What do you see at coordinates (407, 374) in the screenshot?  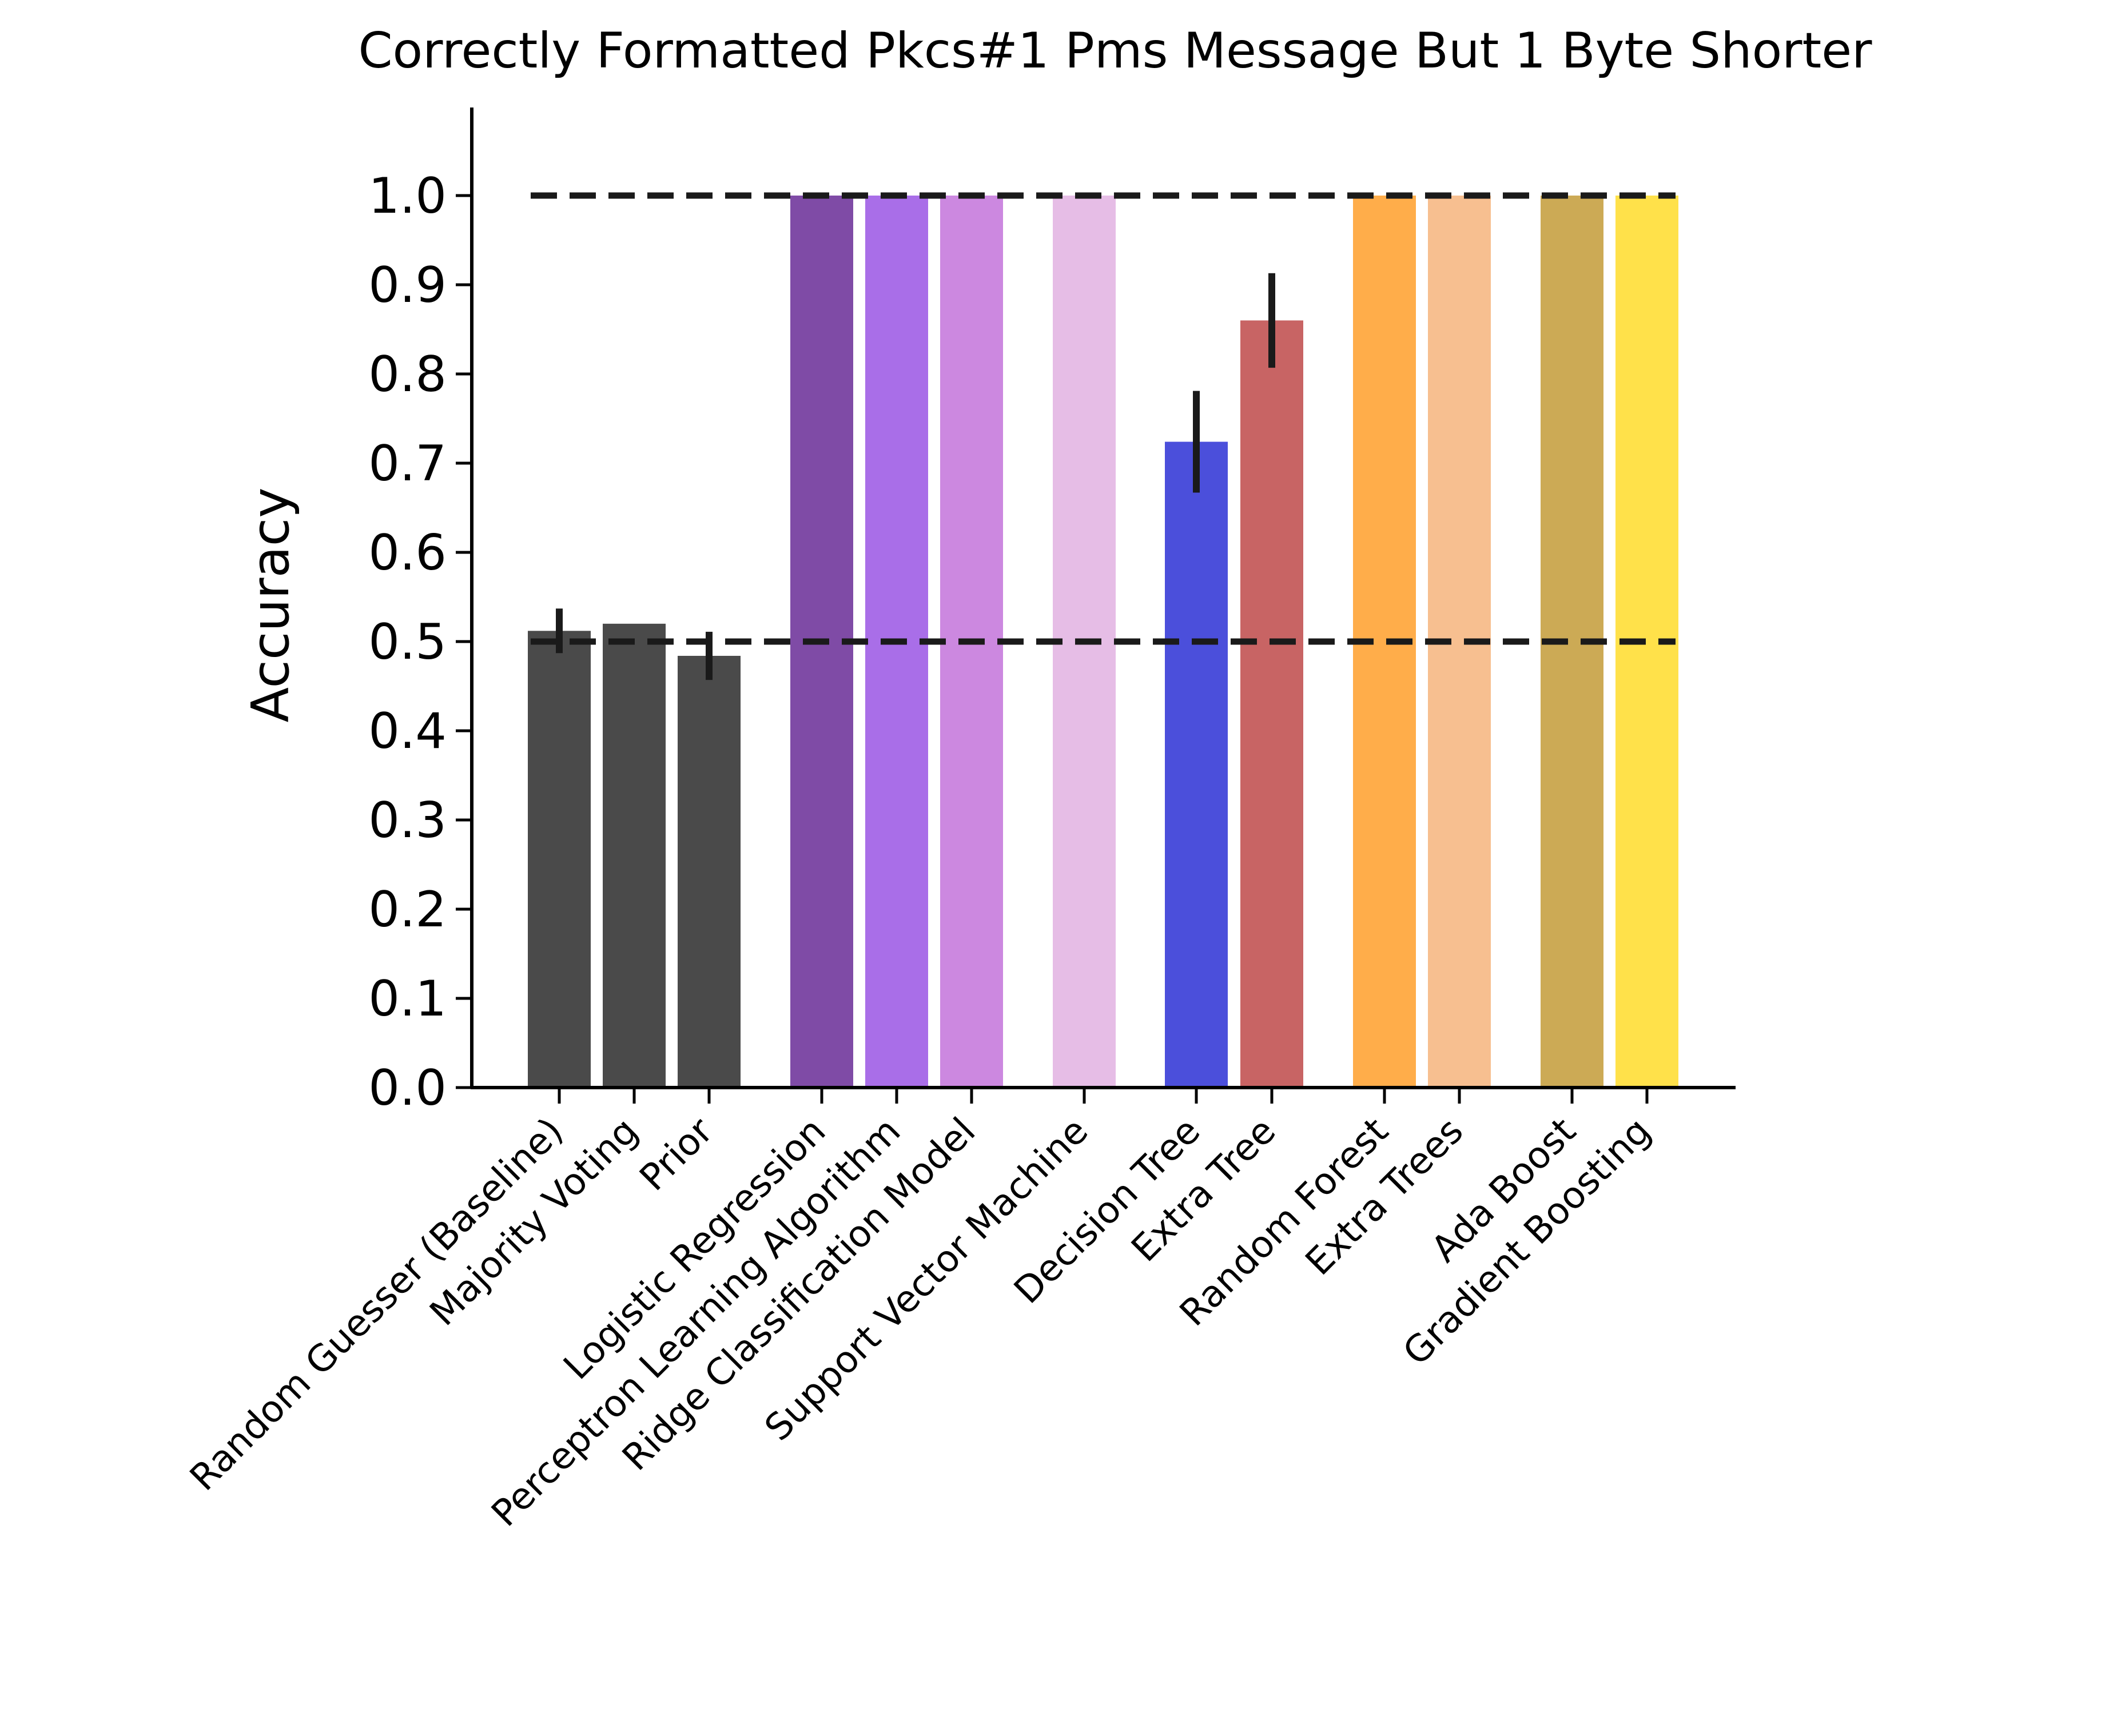 I see `y-tick-label: 0.8` at bounding box center [407, 374].